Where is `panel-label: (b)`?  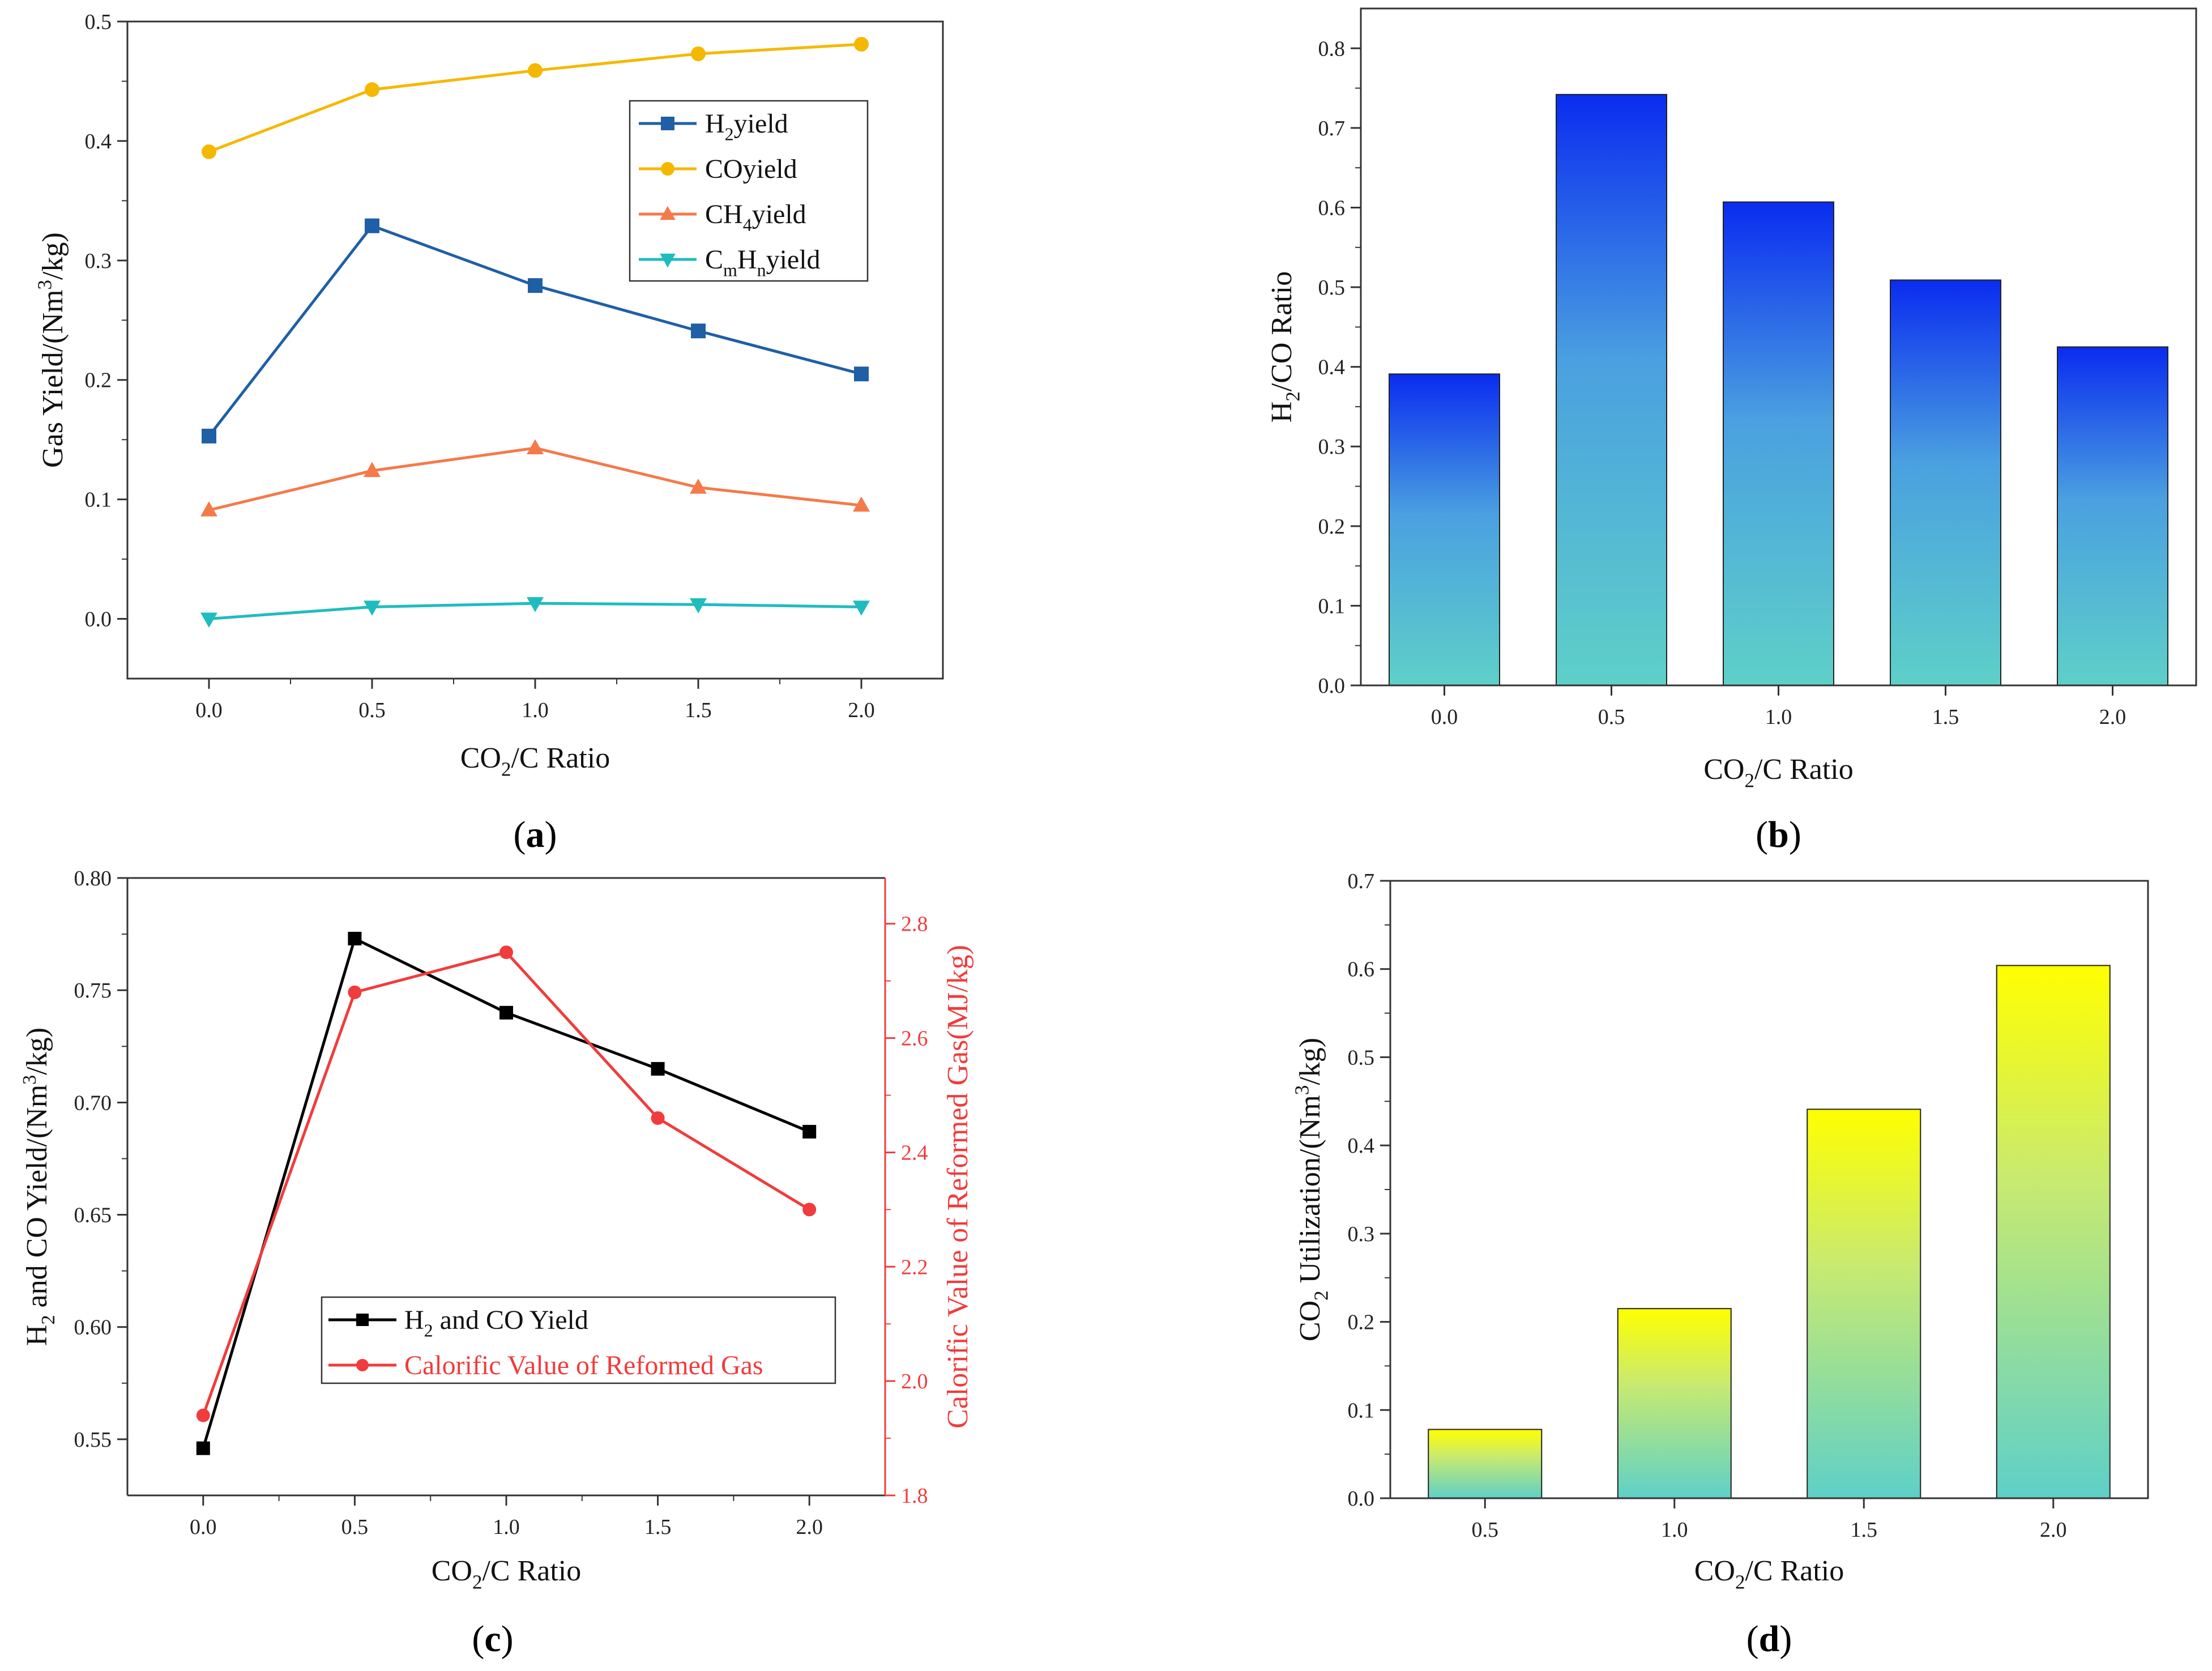
panel-label: (b) is located at coordinates (1778, 834).